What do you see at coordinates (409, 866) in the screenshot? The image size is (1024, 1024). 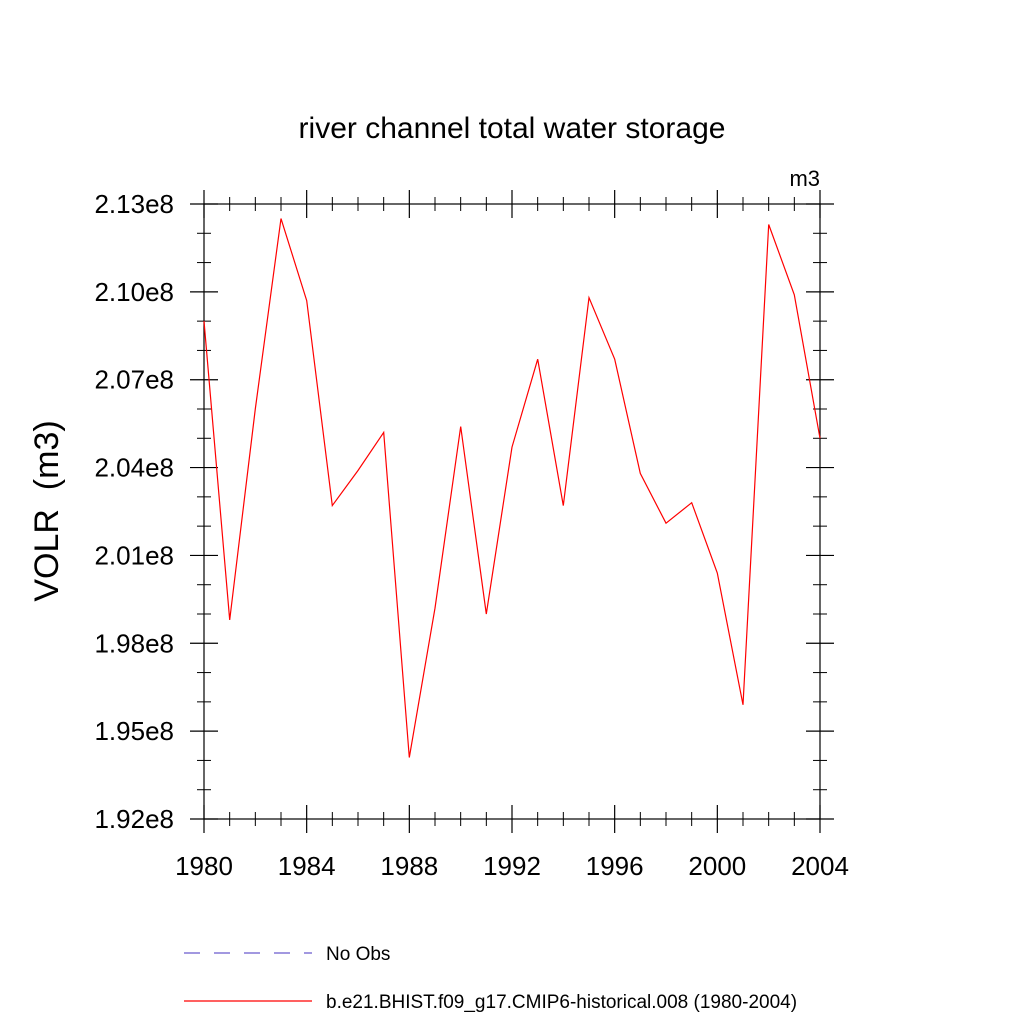 I see `x-tick-label: 1988` at bounding box center [409, 866].